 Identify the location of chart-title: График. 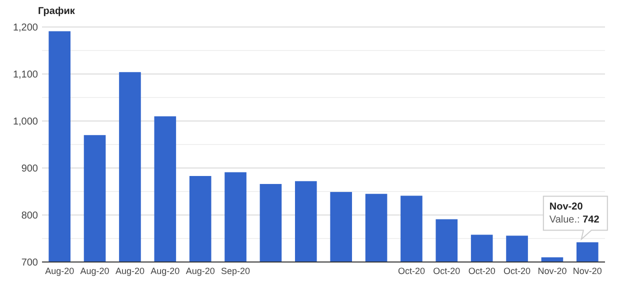
(57, 11).